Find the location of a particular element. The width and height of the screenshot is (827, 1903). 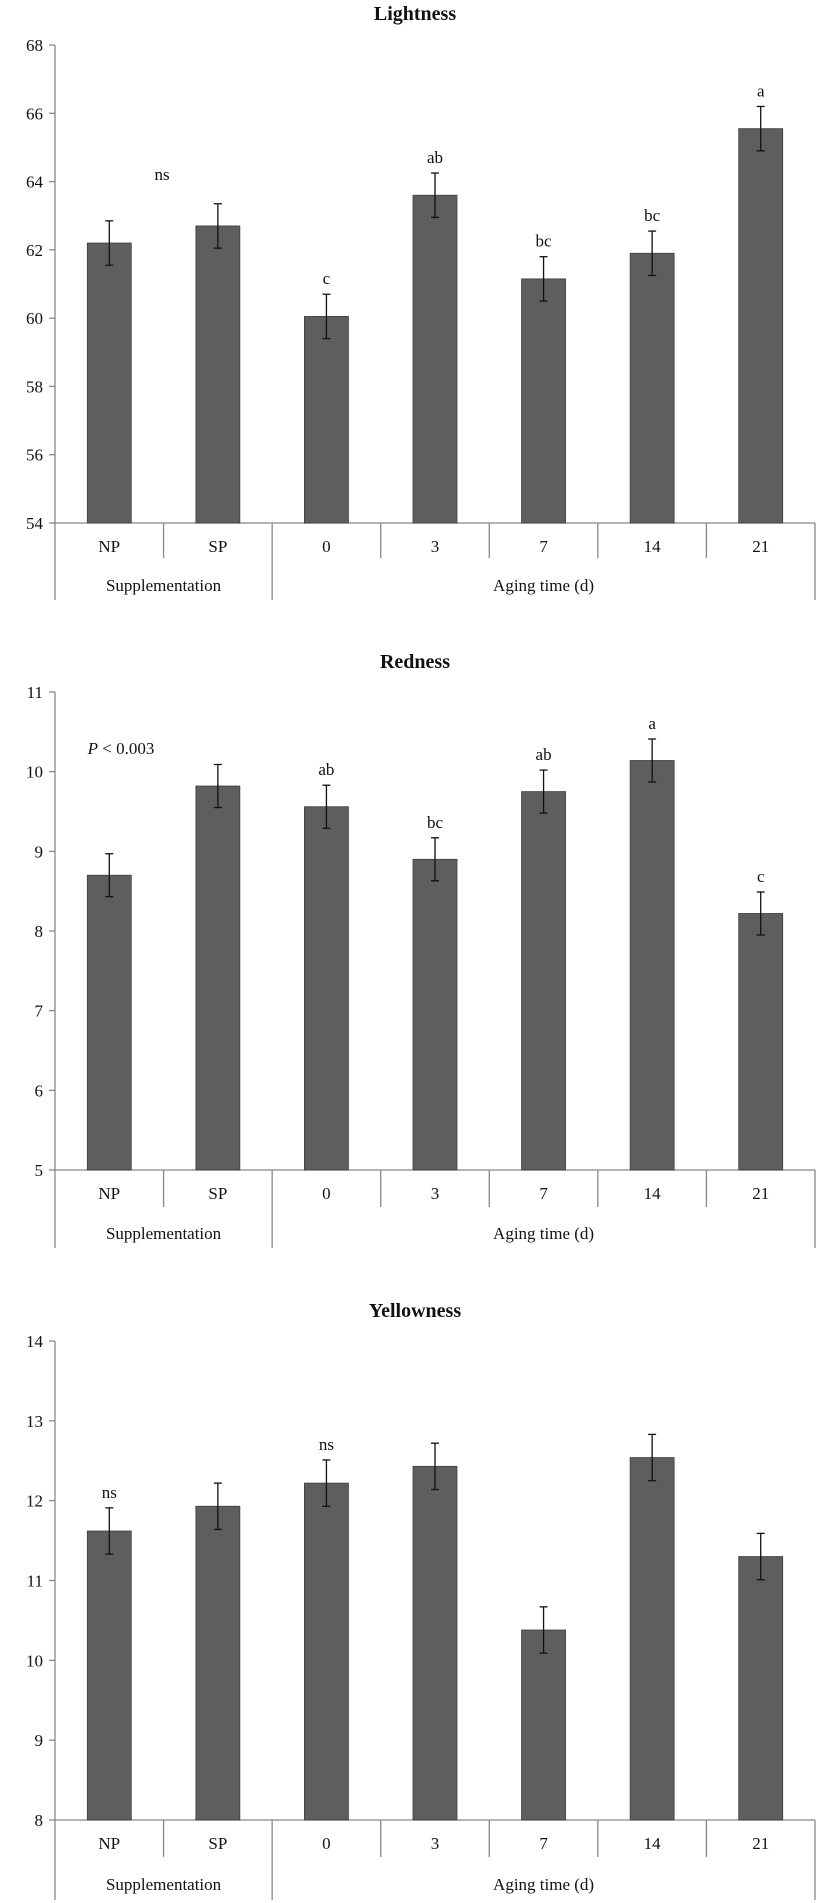

y-tick-label: 6 is located at coordinates (39, 1090).